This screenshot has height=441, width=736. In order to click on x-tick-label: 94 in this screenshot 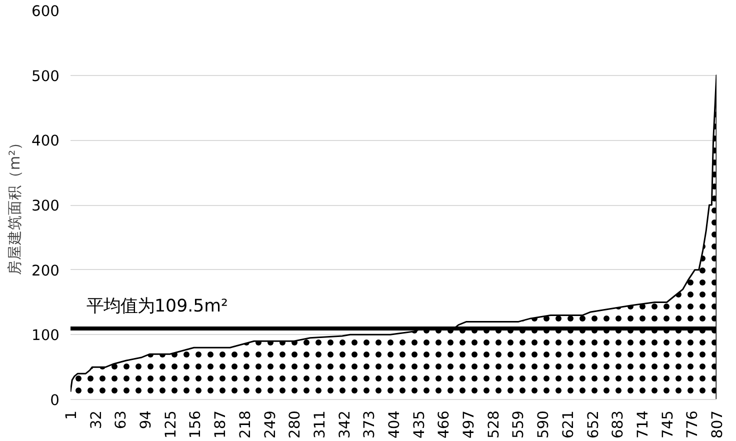, I will do `click(146, 420)`.